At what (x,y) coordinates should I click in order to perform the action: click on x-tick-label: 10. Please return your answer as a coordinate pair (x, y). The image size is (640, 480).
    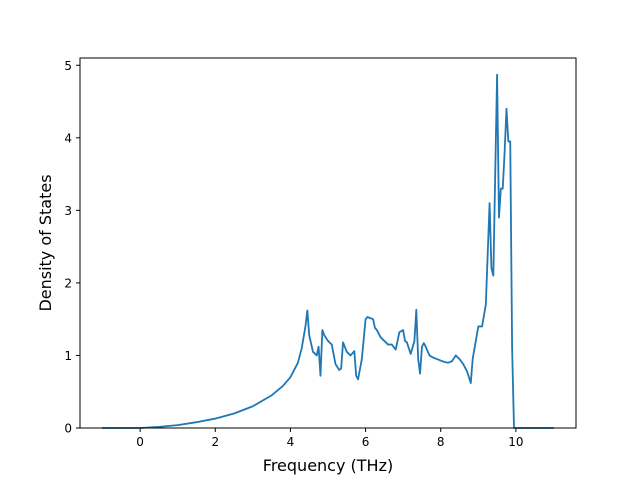
    Looking at the image, I should click on (515, 442).